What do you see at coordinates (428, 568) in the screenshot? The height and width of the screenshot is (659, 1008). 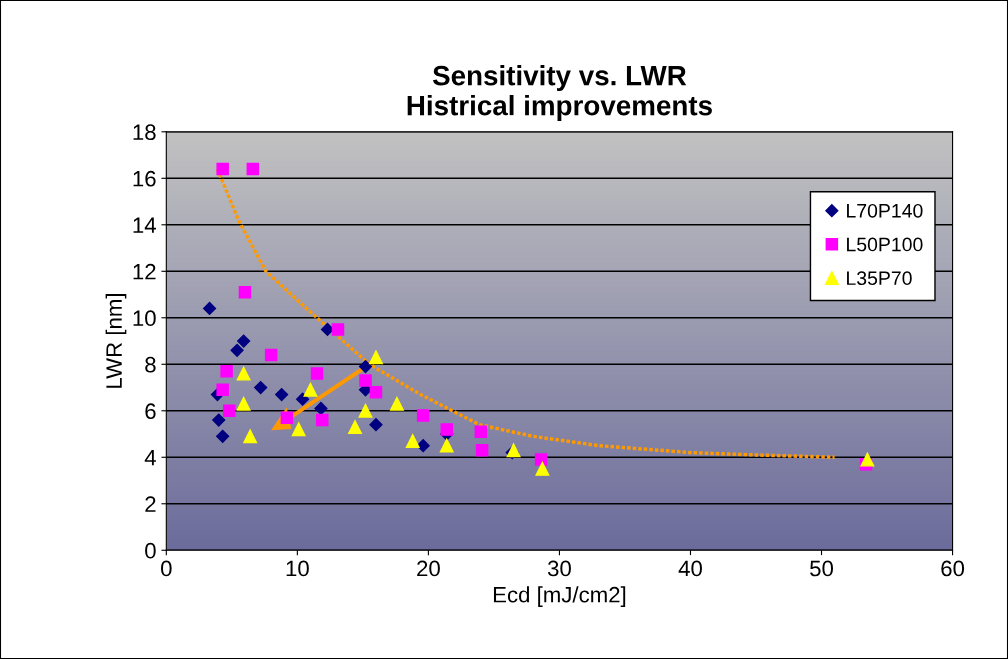 I see `x-tick-label: 20` at bounding box center [428, 568].